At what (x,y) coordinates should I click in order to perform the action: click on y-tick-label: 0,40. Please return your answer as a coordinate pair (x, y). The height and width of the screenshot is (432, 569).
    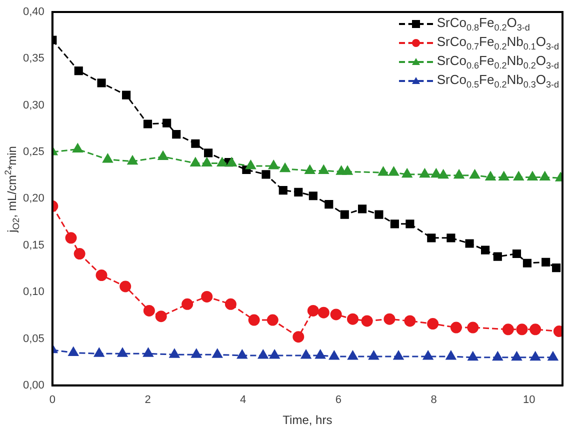
    Looking at the image, I should click on (33, 12).